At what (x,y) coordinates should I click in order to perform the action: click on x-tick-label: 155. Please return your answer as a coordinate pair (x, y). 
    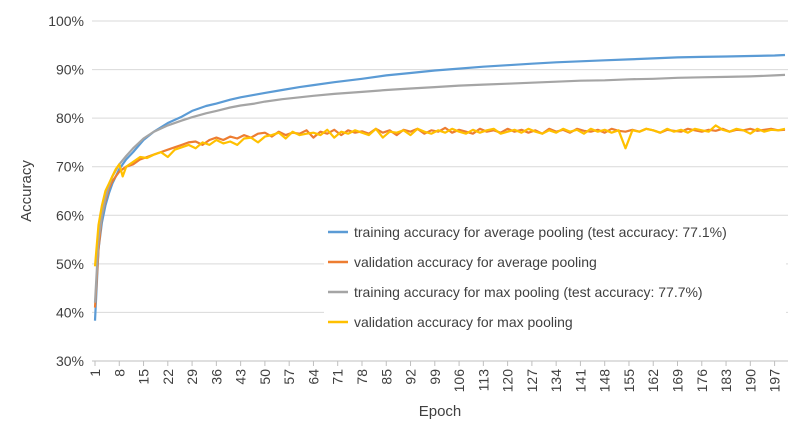
    Looking at the image, I should click on (629, 381).